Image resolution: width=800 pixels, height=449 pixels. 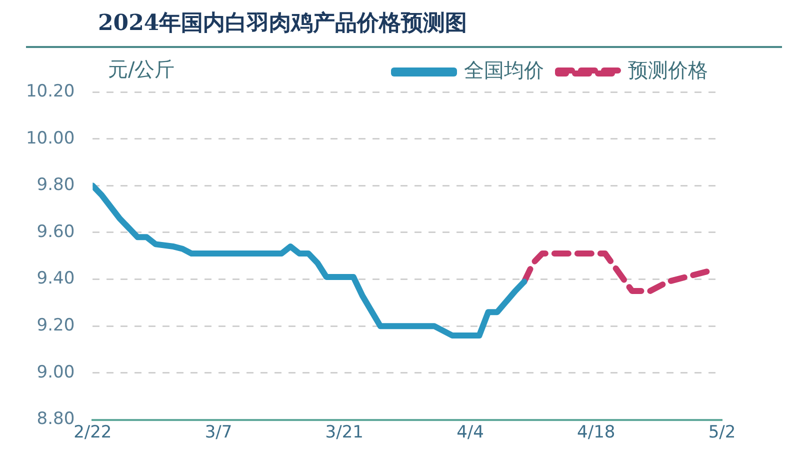 I want to click on chart-title: 2024年国内白羽肉鸡产品价格预测图, so click(x=282, y=23).